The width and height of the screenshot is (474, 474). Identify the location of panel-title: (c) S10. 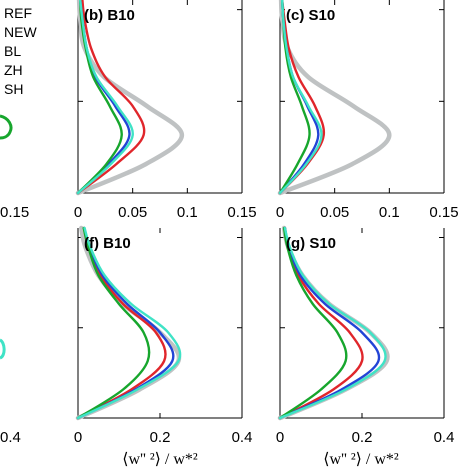
(310, 15).